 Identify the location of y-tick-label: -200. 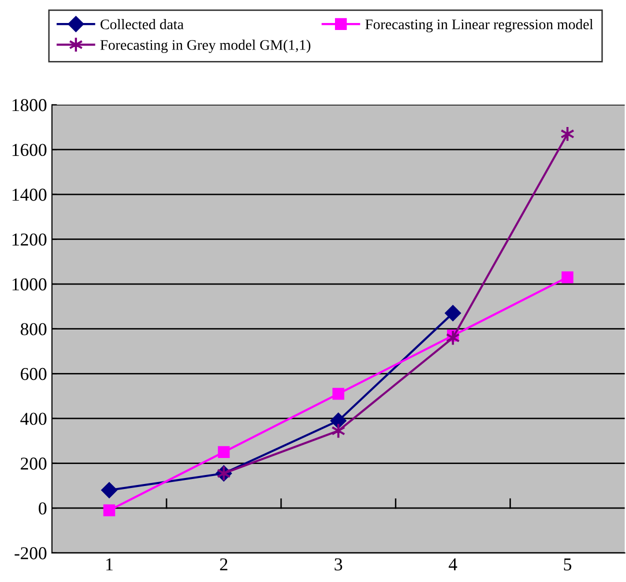
(30, 553).